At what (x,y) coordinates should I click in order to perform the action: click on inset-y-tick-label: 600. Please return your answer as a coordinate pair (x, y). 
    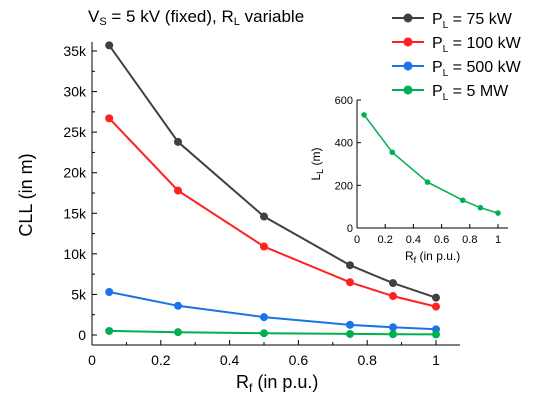
    Looking at the image, I should click on (344, 101).